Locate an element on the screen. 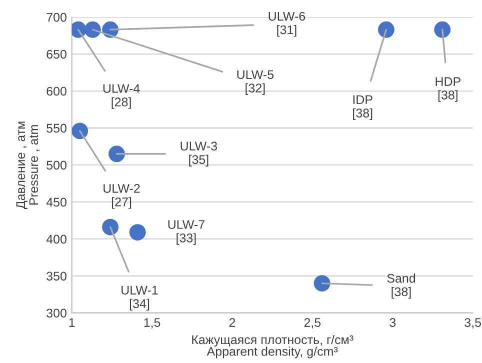 This screenshot has width=482, height=363. y-axis-title: Давление , атм Pressure , atm is located at coordinates (28, 166).